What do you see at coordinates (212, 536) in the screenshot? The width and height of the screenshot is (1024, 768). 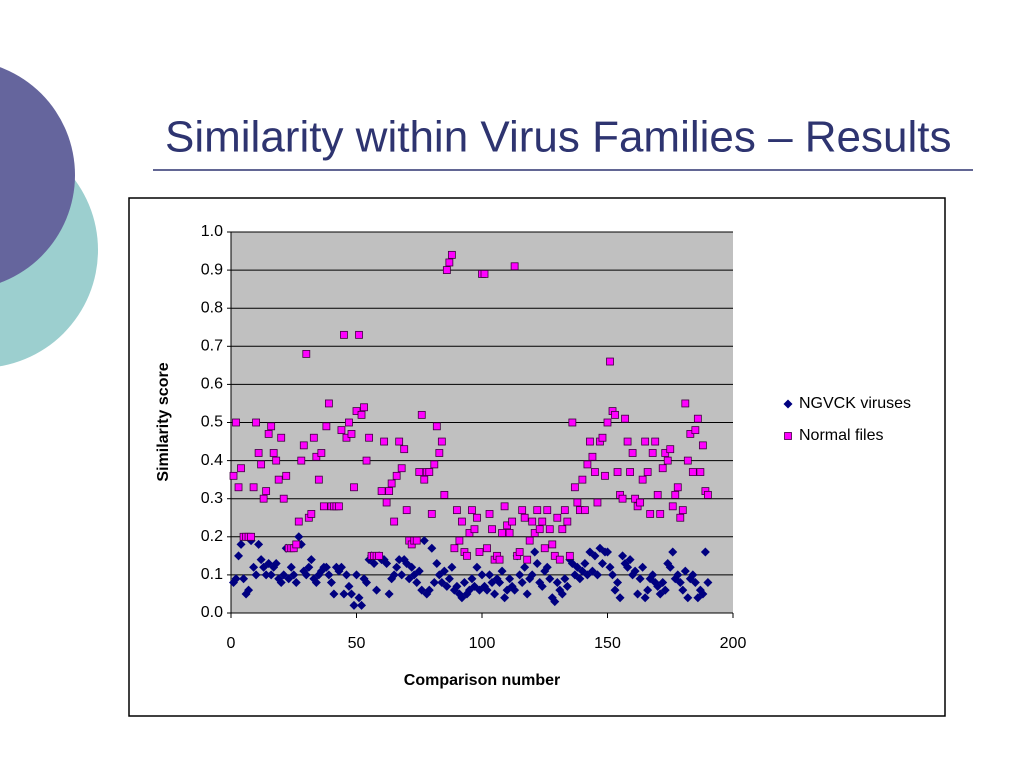 I see `y-tick-label: 0.2` at bounding box center [212, 536].